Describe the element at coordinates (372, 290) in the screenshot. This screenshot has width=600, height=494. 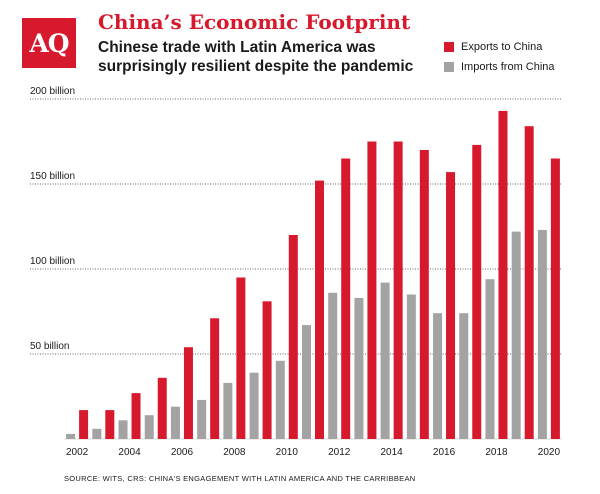
I see `bar-exports-2013` at that location.